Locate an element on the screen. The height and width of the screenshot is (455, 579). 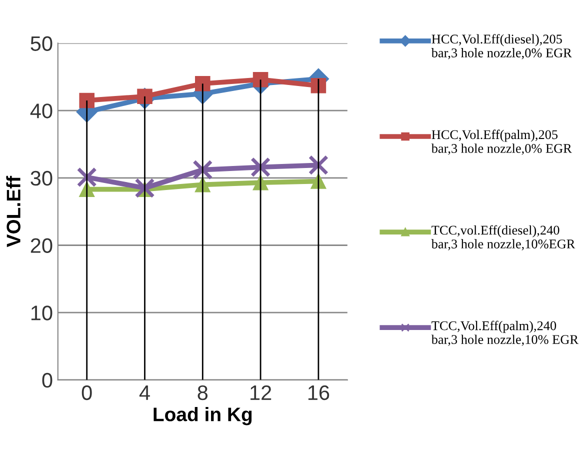
y-tick-label: 30 is located at coordinates (41, 178).